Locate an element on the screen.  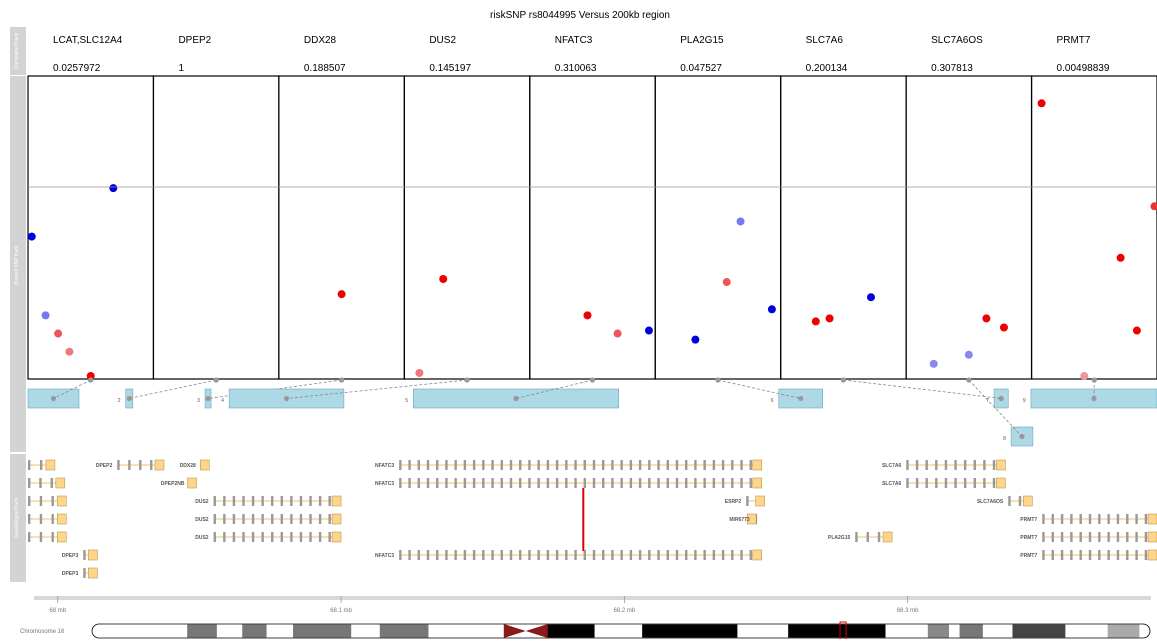
bin-label: 4 is located at coordinates (222, 401).